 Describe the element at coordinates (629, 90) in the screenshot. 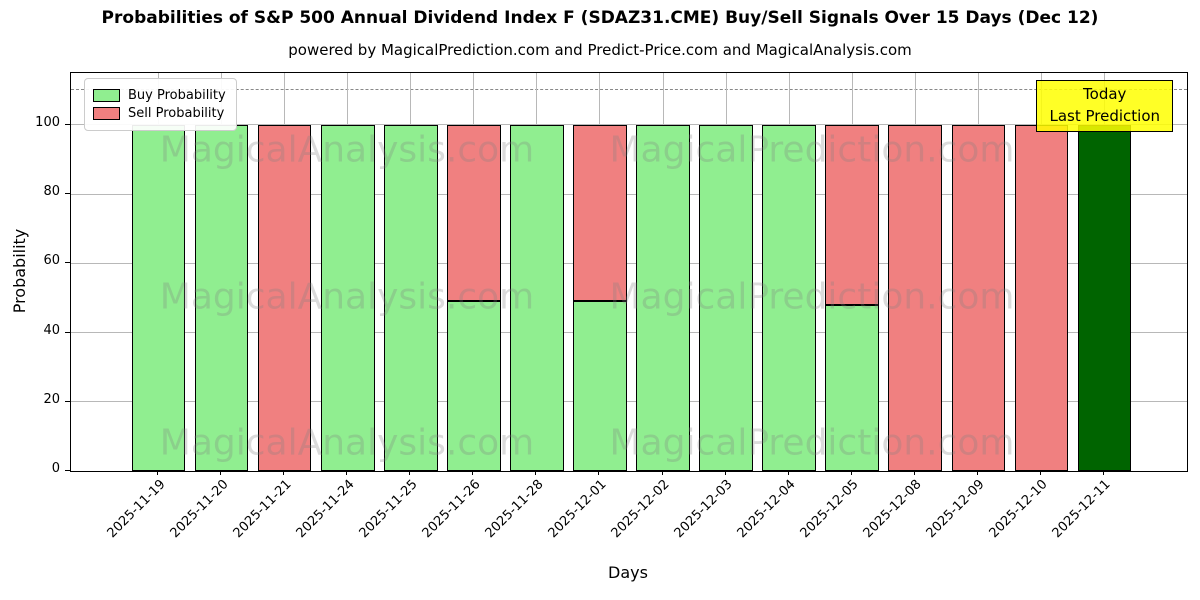

I see `dashed-guideline` at that location.